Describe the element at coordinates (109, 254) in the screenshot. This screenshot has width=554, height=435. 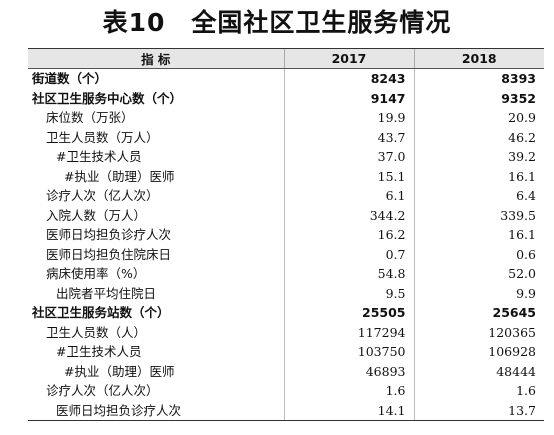
I see `row-label: 医师日均担负住院床日` at that location.